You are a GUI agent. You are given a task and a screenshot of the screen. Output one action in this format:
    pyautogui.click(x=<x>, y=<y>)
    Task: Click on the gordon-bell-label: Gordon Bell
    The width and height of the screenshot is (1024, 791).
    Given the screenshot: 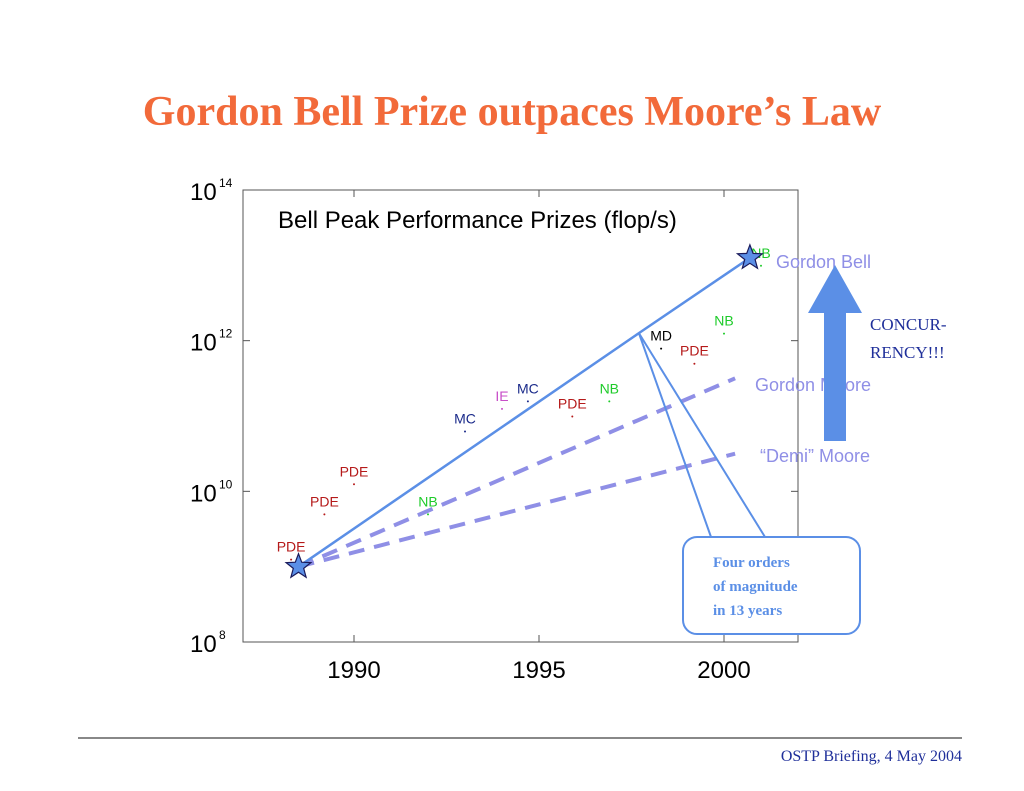 What is the action you would take?
    pyautogui.click(x=823, y=262)
    